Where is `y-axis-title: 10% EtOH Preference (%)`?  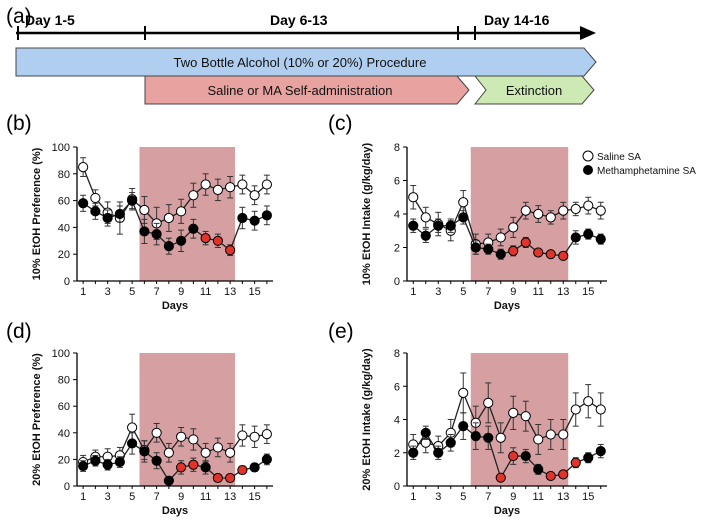 y-axis-title: 10% EtOH Preference (%) is located at coordinates (37, 213).